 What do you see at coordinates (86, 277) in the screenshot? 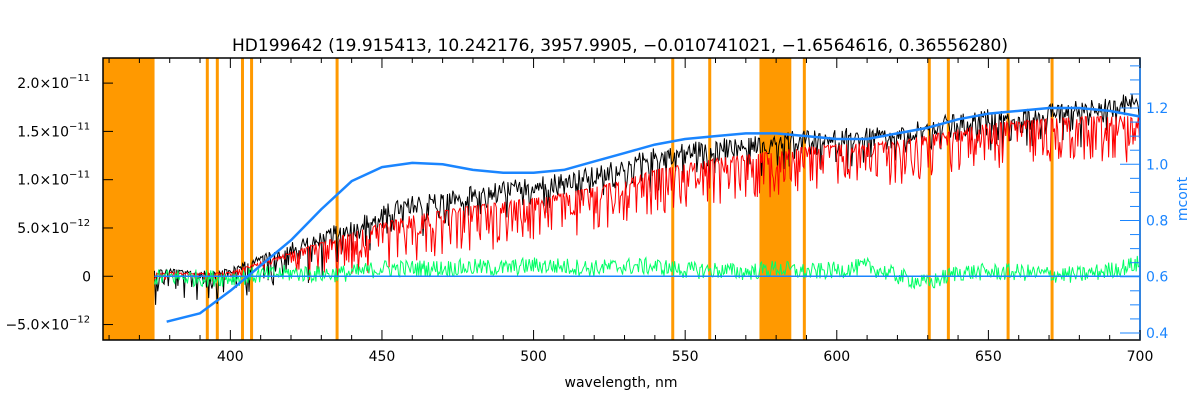
I see `y-tick-label: 0` at bounding box center [86, 277].